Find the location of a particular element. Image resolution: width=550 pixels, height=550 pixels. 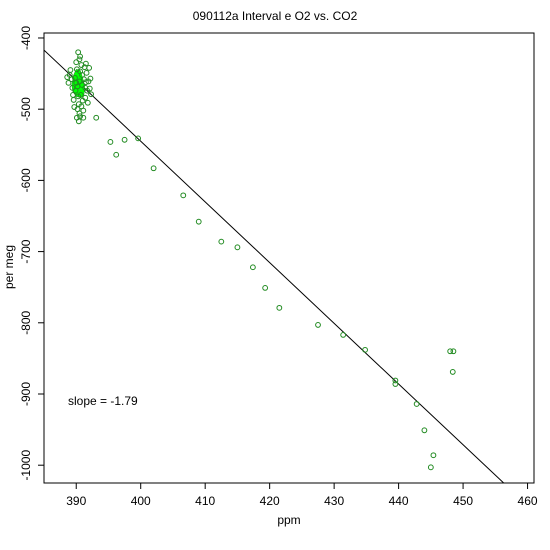

slope-annotation: slope = -1.79 is located at coordinates (103, 401).